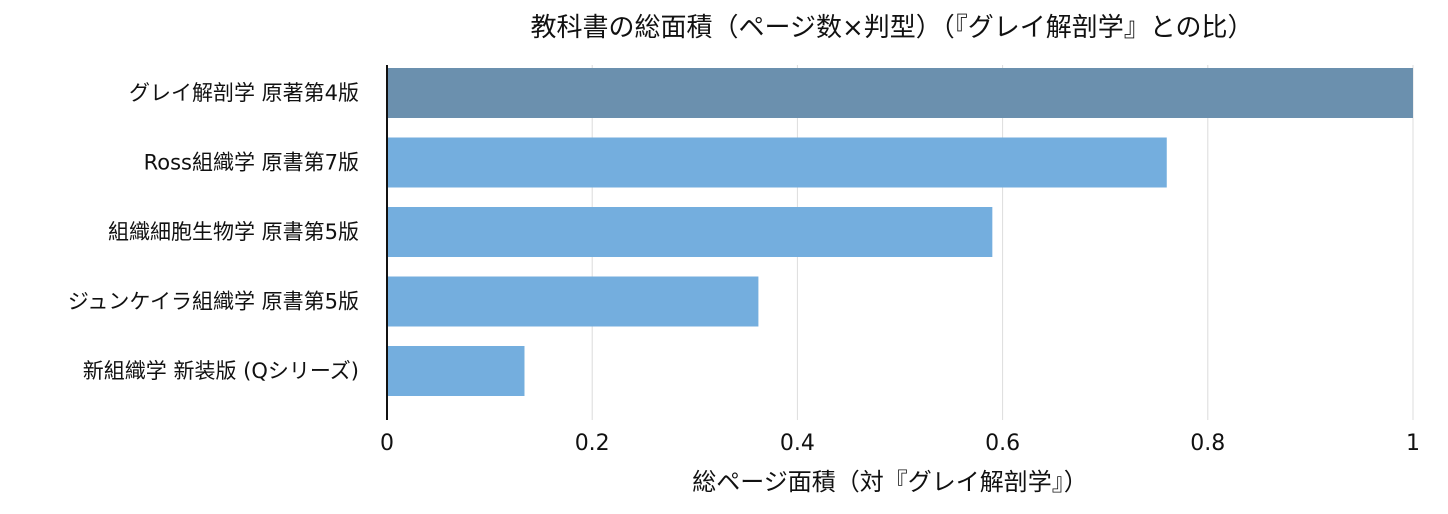  What do you see at coordinates (221, 371) in the screenshot?
I see `category-label: 新組織学 新装版 (Qシリーズ)` at bounding box center [221, 371].